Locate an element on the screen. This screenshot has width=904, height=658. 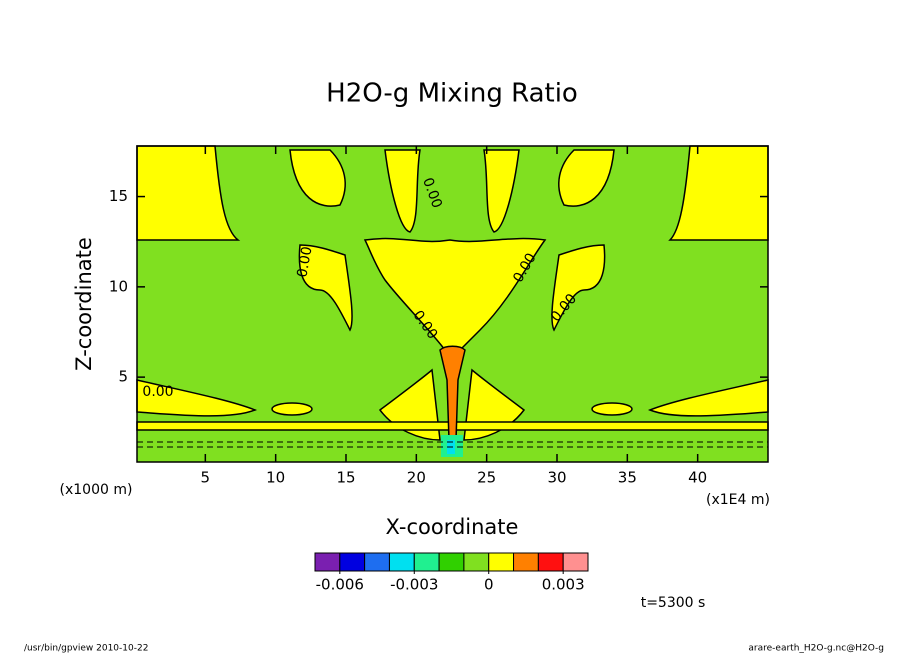
colorbar-tick-label: -0.003 is located at coordinates (414, 585).